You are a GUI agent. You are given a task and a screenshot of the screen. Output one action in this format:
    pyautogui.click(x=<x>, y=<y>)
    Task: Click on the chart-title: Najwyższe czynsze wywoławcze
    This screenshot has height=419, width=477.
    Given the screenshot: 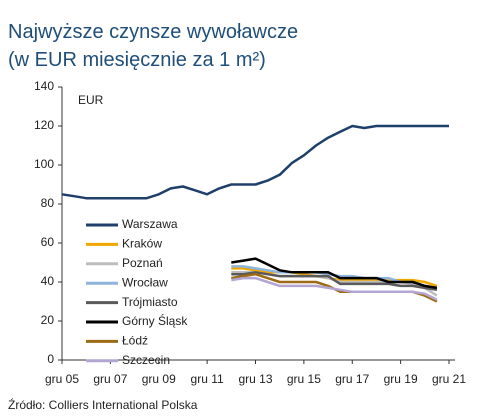 What is the action you would take?
    pyautogui.click(x=153, y=32)
    